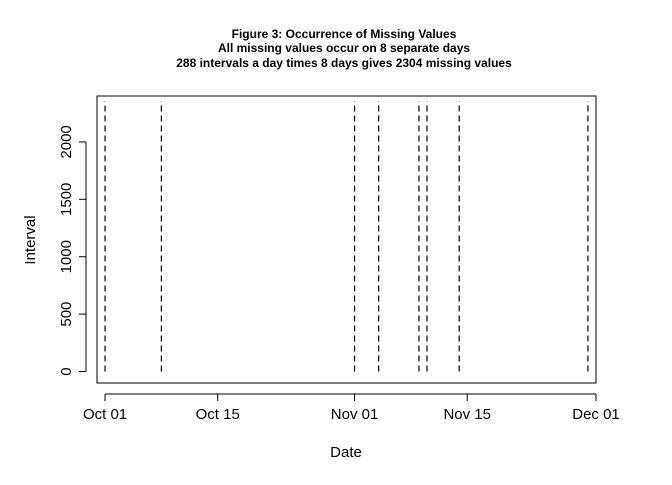 The image size is (672, 485). I want to click on y-tick-label: 1000, so click(66, 256).